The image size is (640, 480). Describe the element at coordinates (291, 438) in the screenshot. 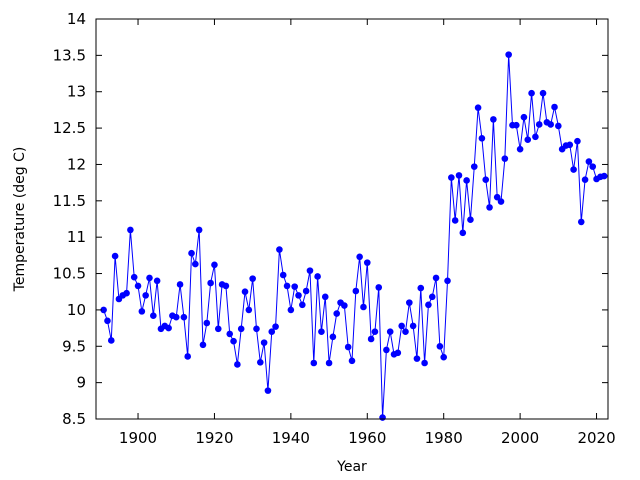

I see `x-tick-label: 1940` at that location.